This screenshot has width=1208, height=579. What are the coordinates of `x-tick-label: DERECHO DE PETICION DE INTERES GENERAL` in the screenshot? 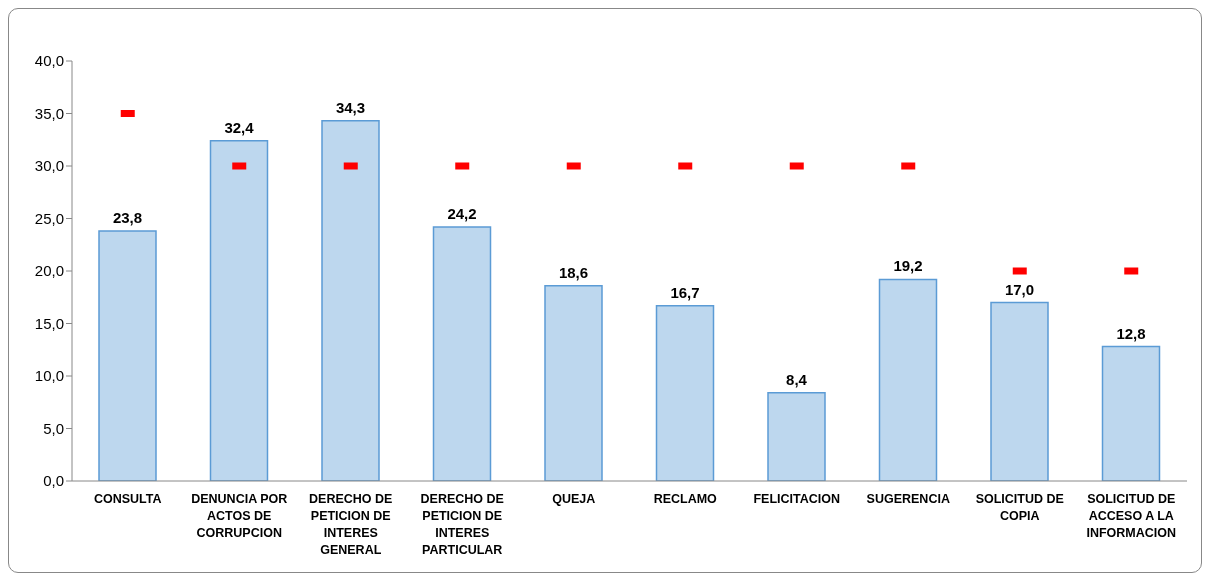 It's located at (351, 524).